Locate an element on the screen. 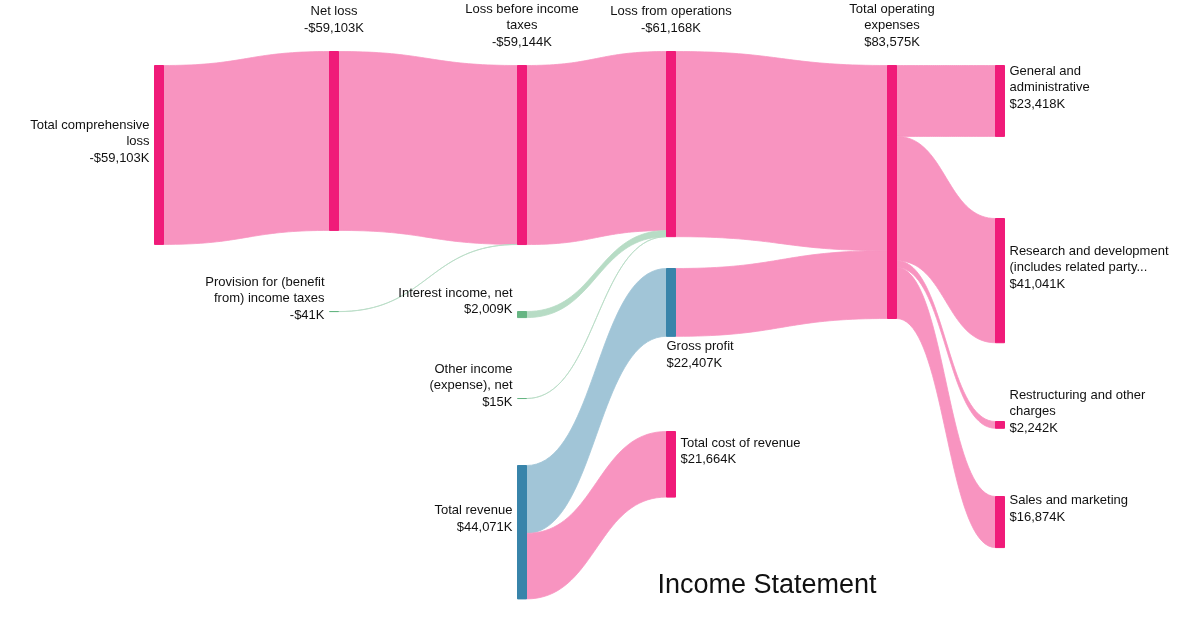  data-label: $83,575K is located at coordinates (892, 41).